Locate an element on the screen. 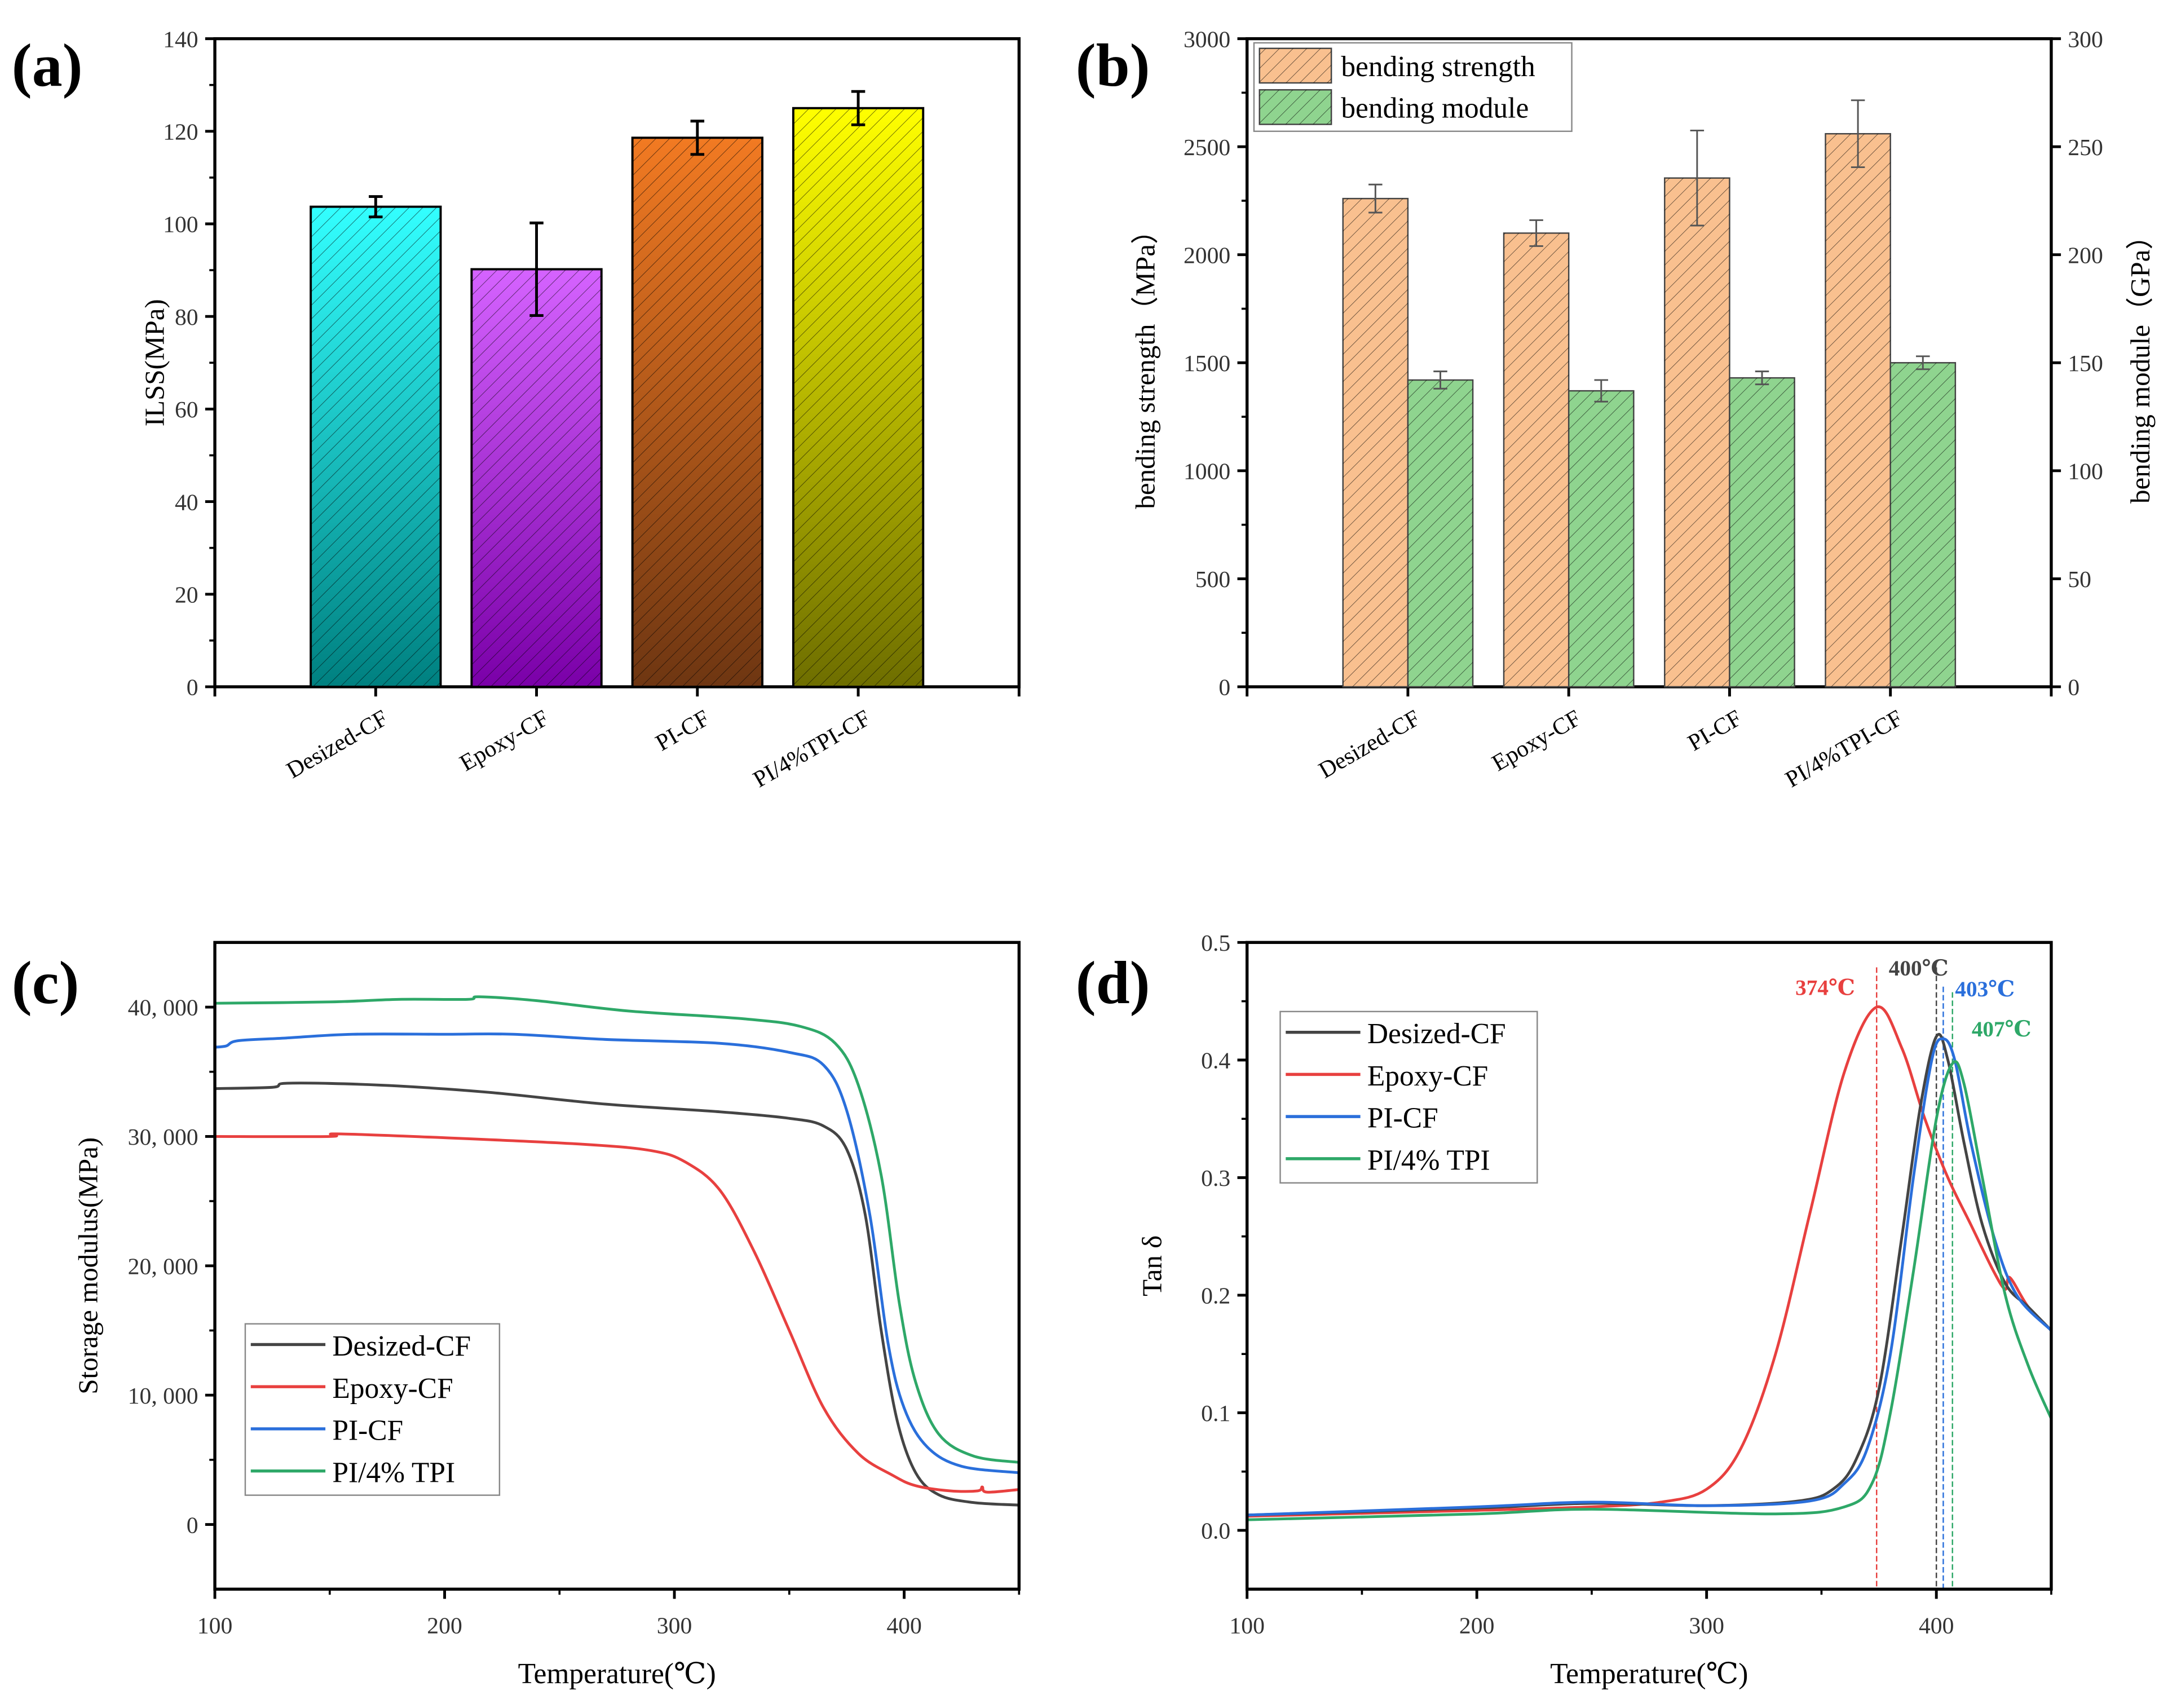 This screenshot has width=2168, height=1708. legend-label: bending module is located at coordinates (1435, 108).